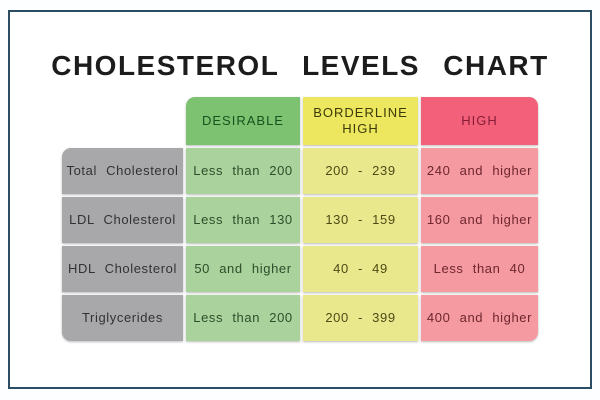  Describe the element at coordinates (360, 121) in the screenshot. I see `column-header-borderline-high: BORDERLINE HIGH` at that location.